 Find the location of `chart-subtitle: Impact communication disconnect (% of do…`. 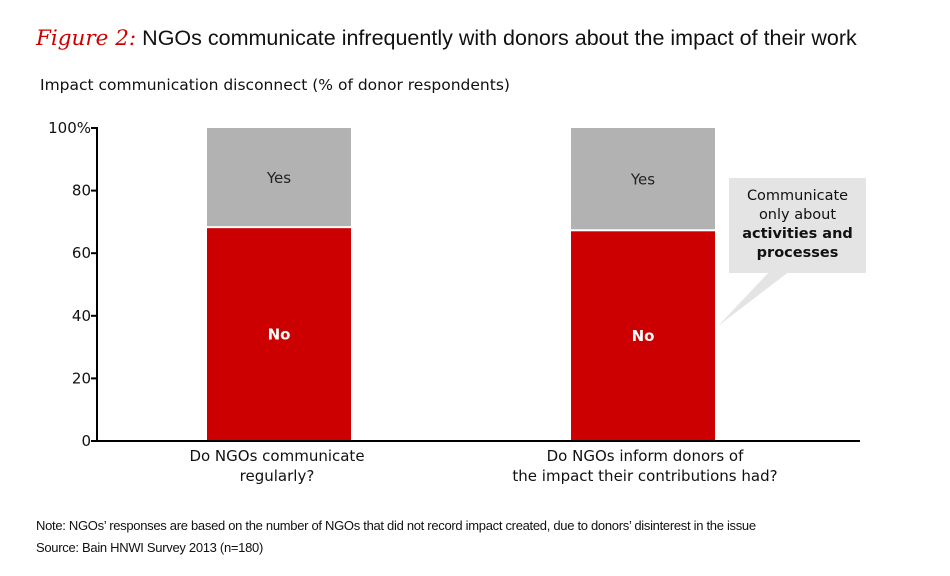

chart-subtitle: Impact communication disconnect (% of do… is located at coordinates (275, 85).